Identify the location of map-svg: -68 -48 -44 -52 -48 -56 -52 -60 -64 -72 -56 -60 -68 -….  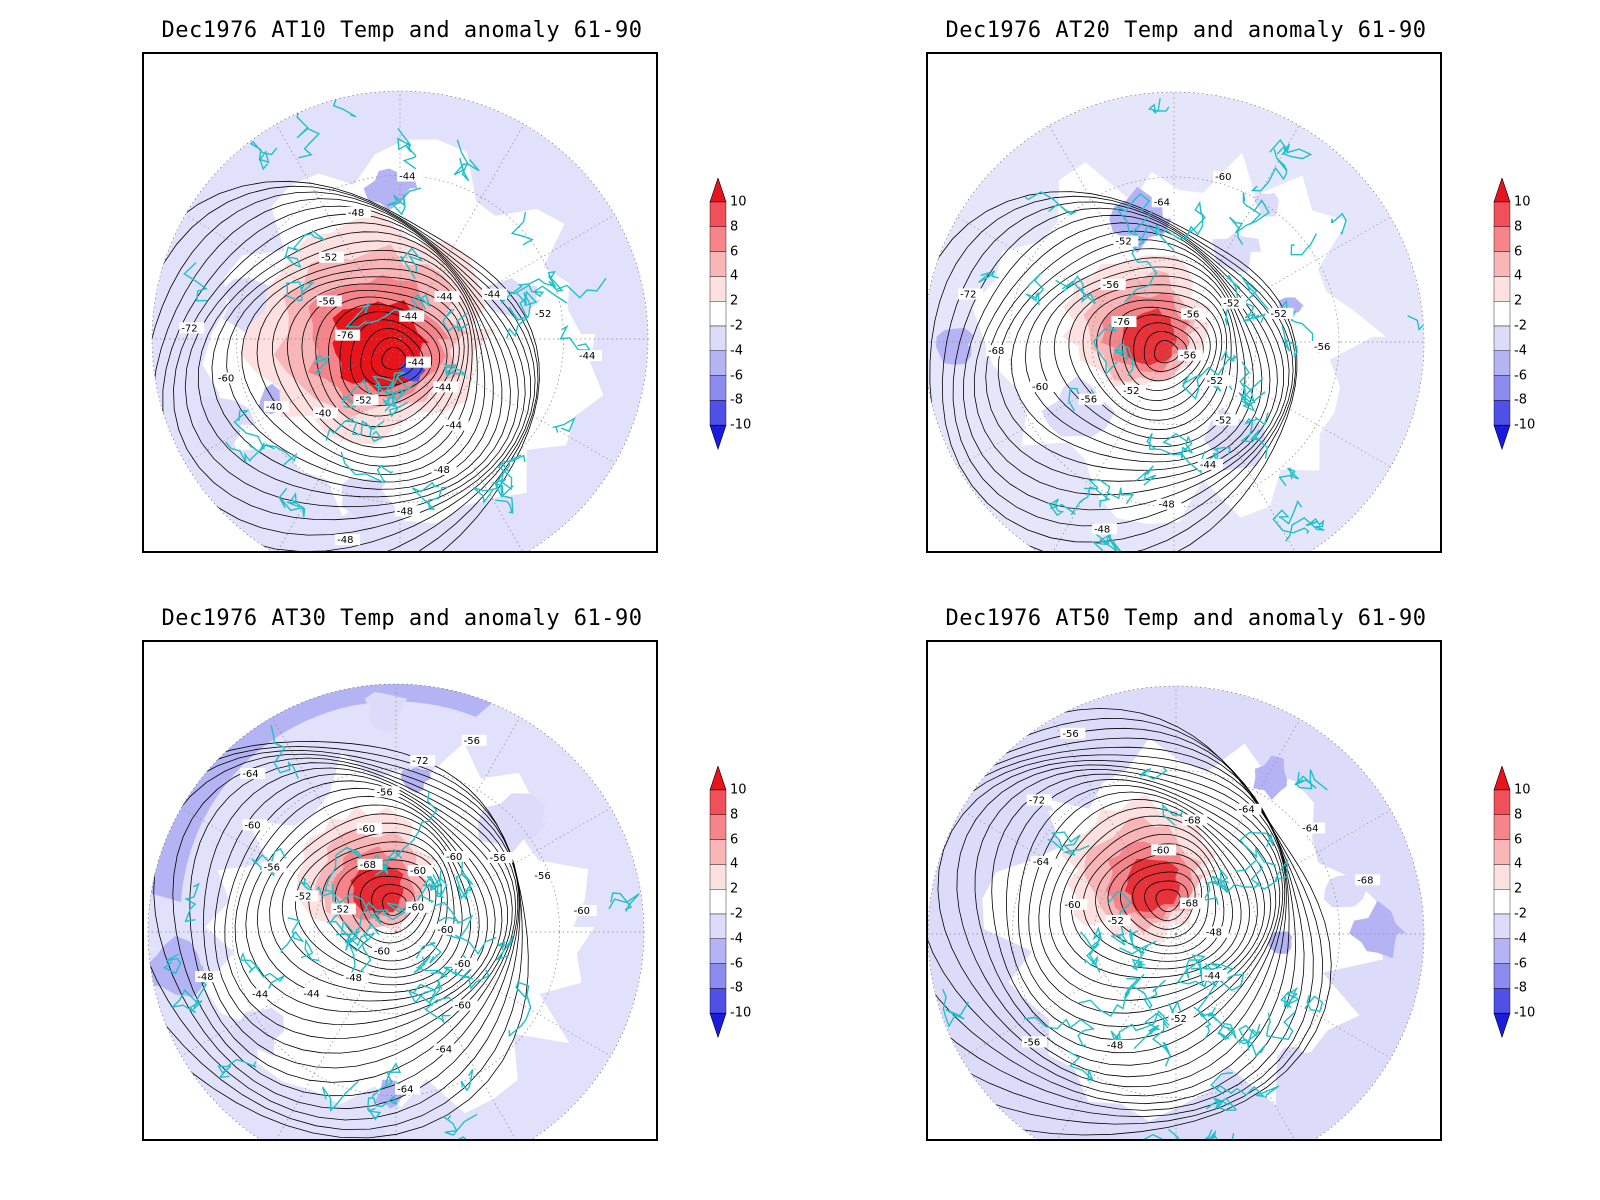
(1176, 912).